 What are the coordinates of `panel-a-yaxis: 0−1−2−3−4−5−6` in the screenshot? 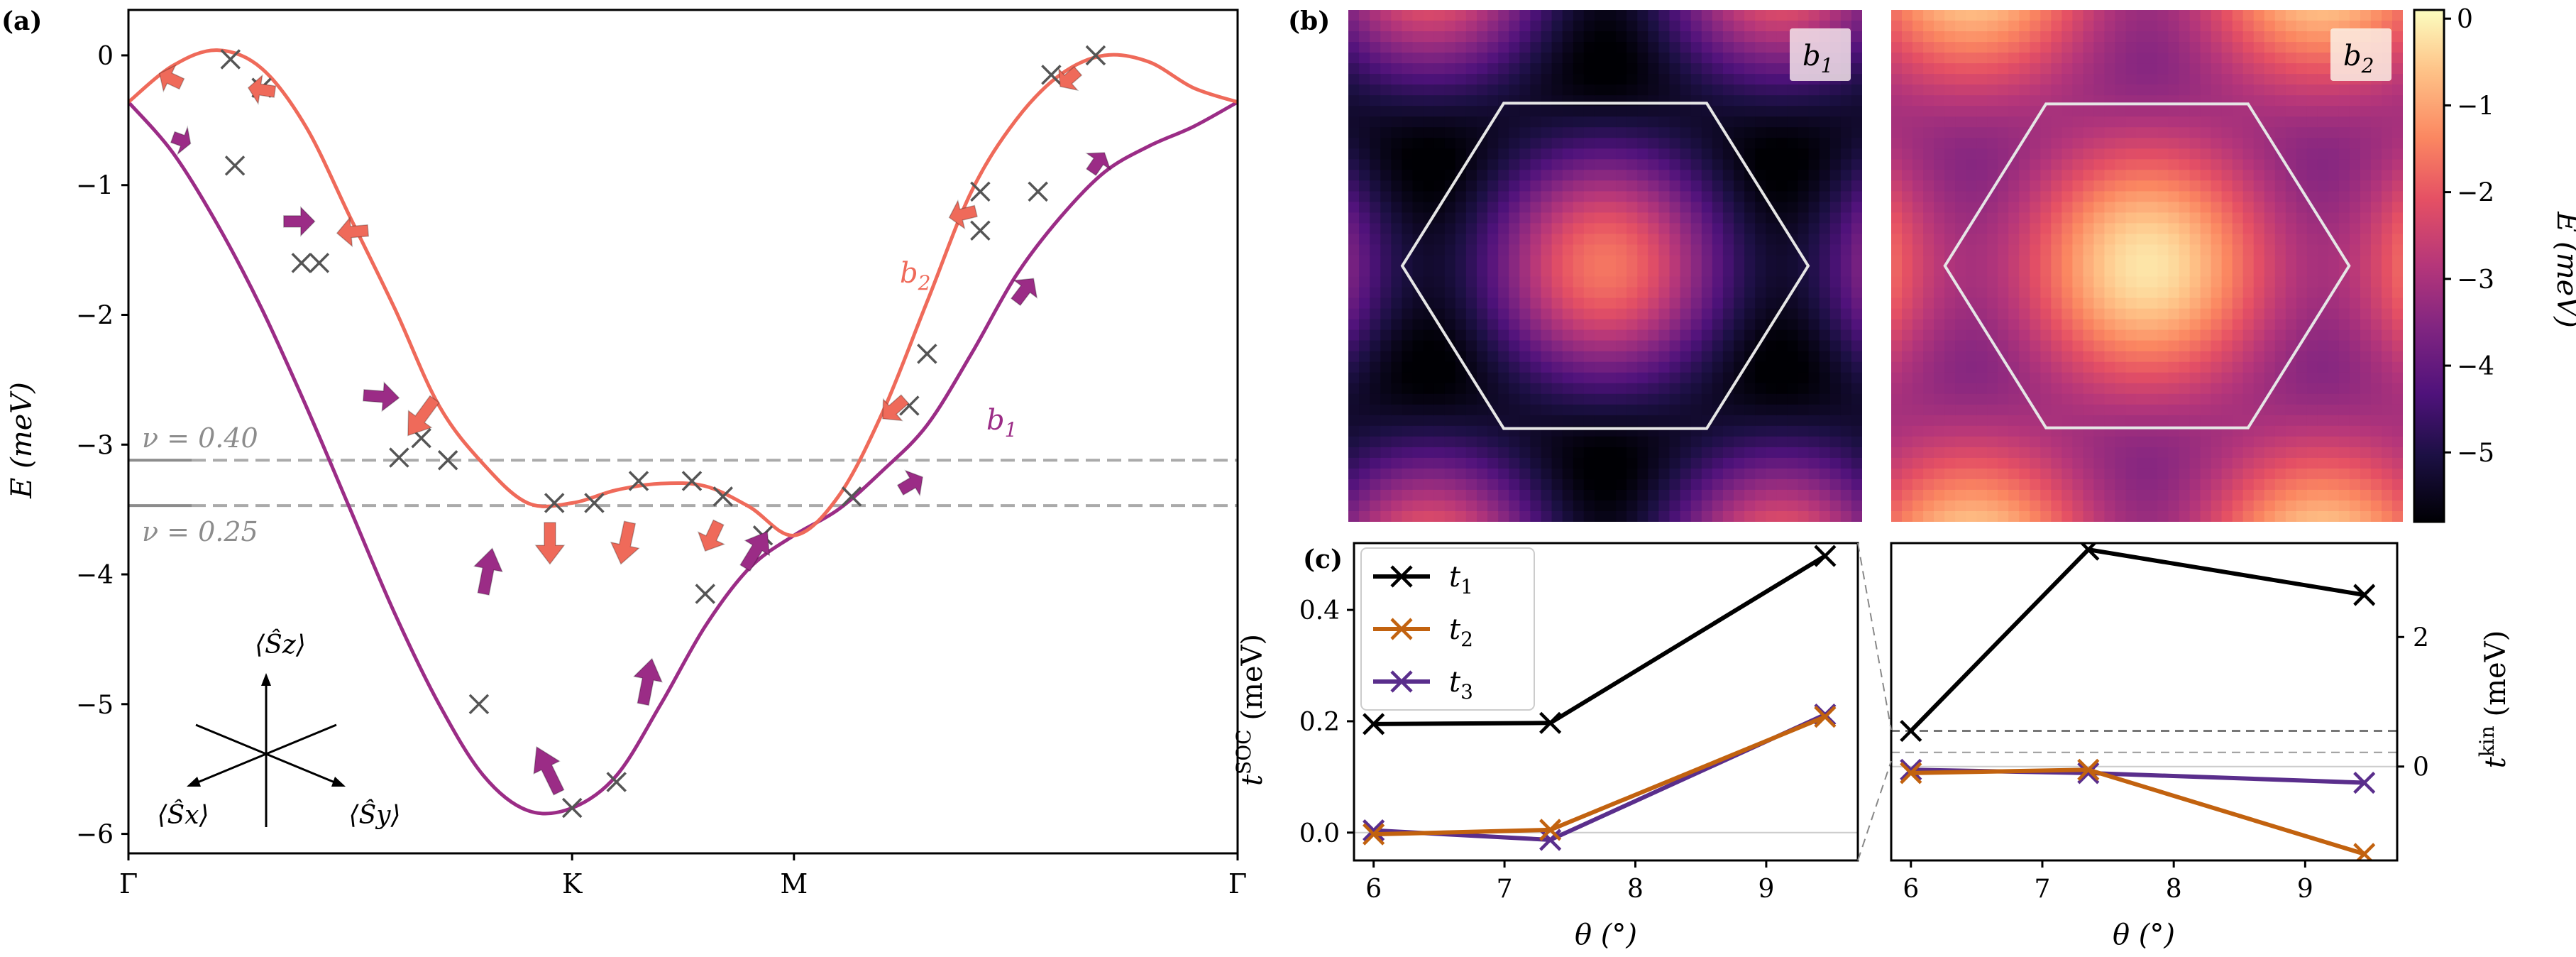 It's located at (102, 446).